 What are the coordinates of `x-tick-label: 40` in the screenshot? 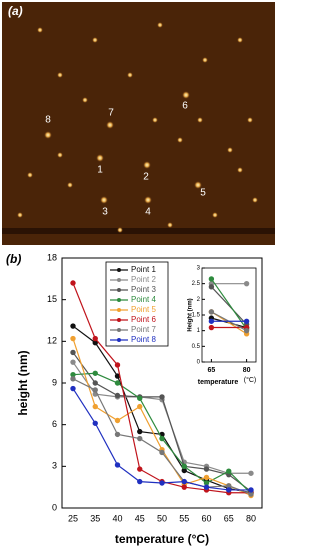 It's located at (117, 518).